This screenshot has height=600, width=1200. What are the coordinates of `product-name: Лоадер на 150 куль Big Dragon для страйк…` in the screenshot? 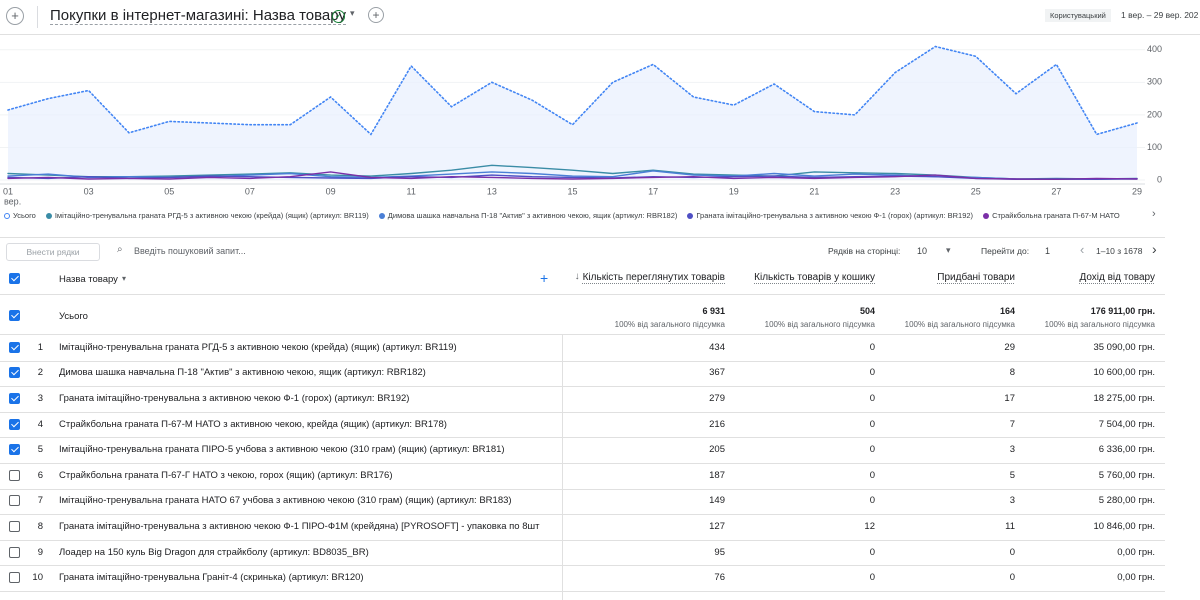 It's located at (214, 552).